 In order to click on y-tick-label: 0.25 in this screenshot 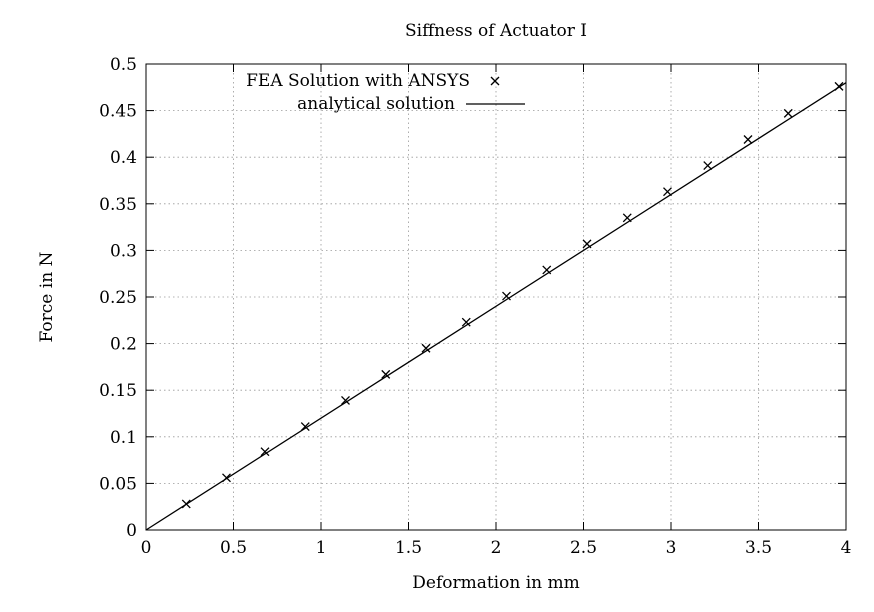, I will do `click(118, 298)`.